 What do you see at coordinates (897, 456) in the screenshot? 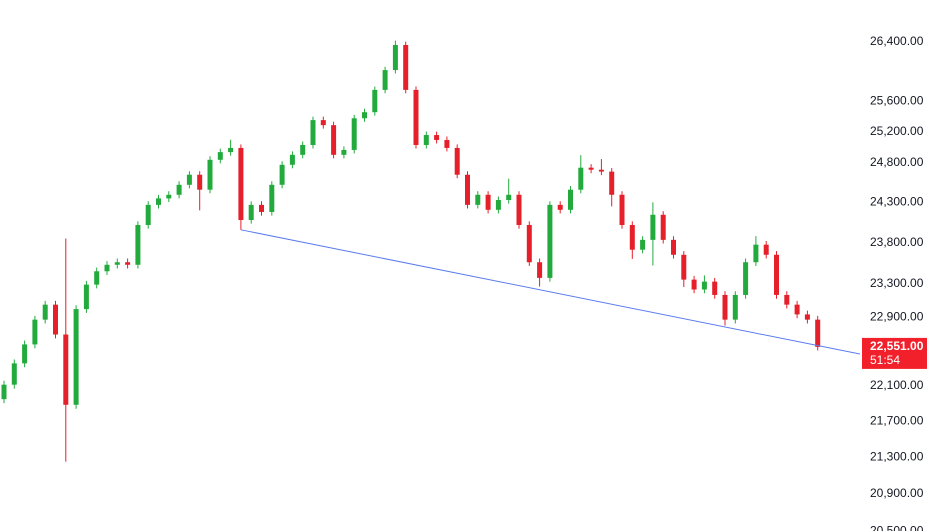
I see `y-tick-label: 21,300.00` at bounding box center [897, 456].